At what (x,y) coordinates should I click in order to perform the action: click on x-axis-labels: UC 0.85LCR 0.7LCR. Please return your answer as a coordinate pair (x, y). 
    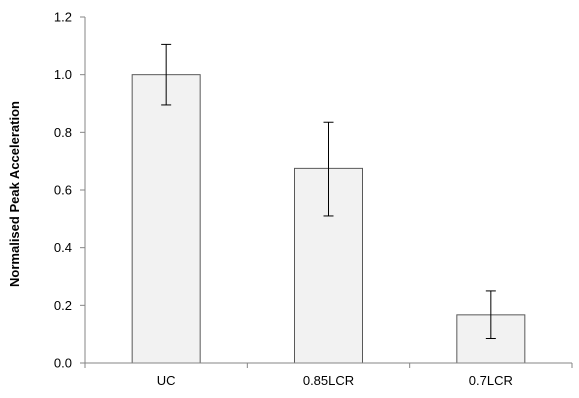
    Looking at the image, I should click on (335, 380).